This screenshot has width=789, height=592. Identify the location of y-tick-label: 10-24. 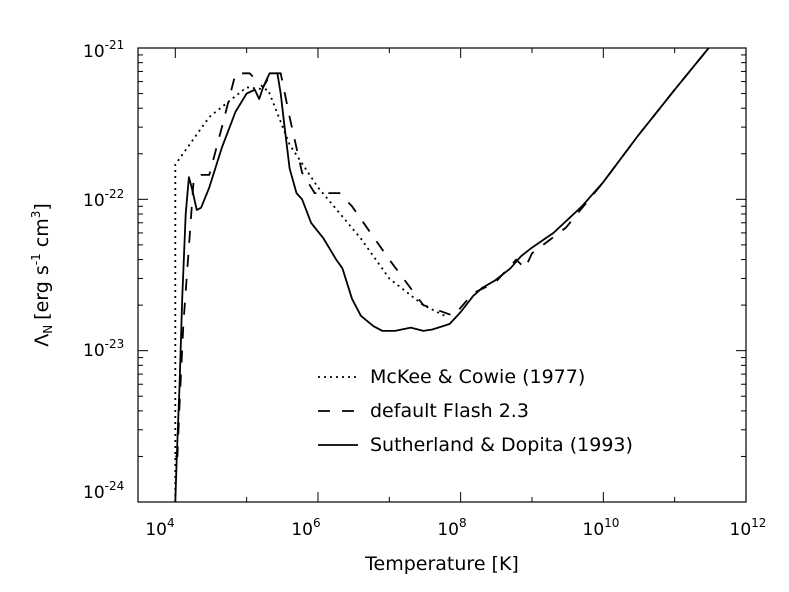
(103, 491).